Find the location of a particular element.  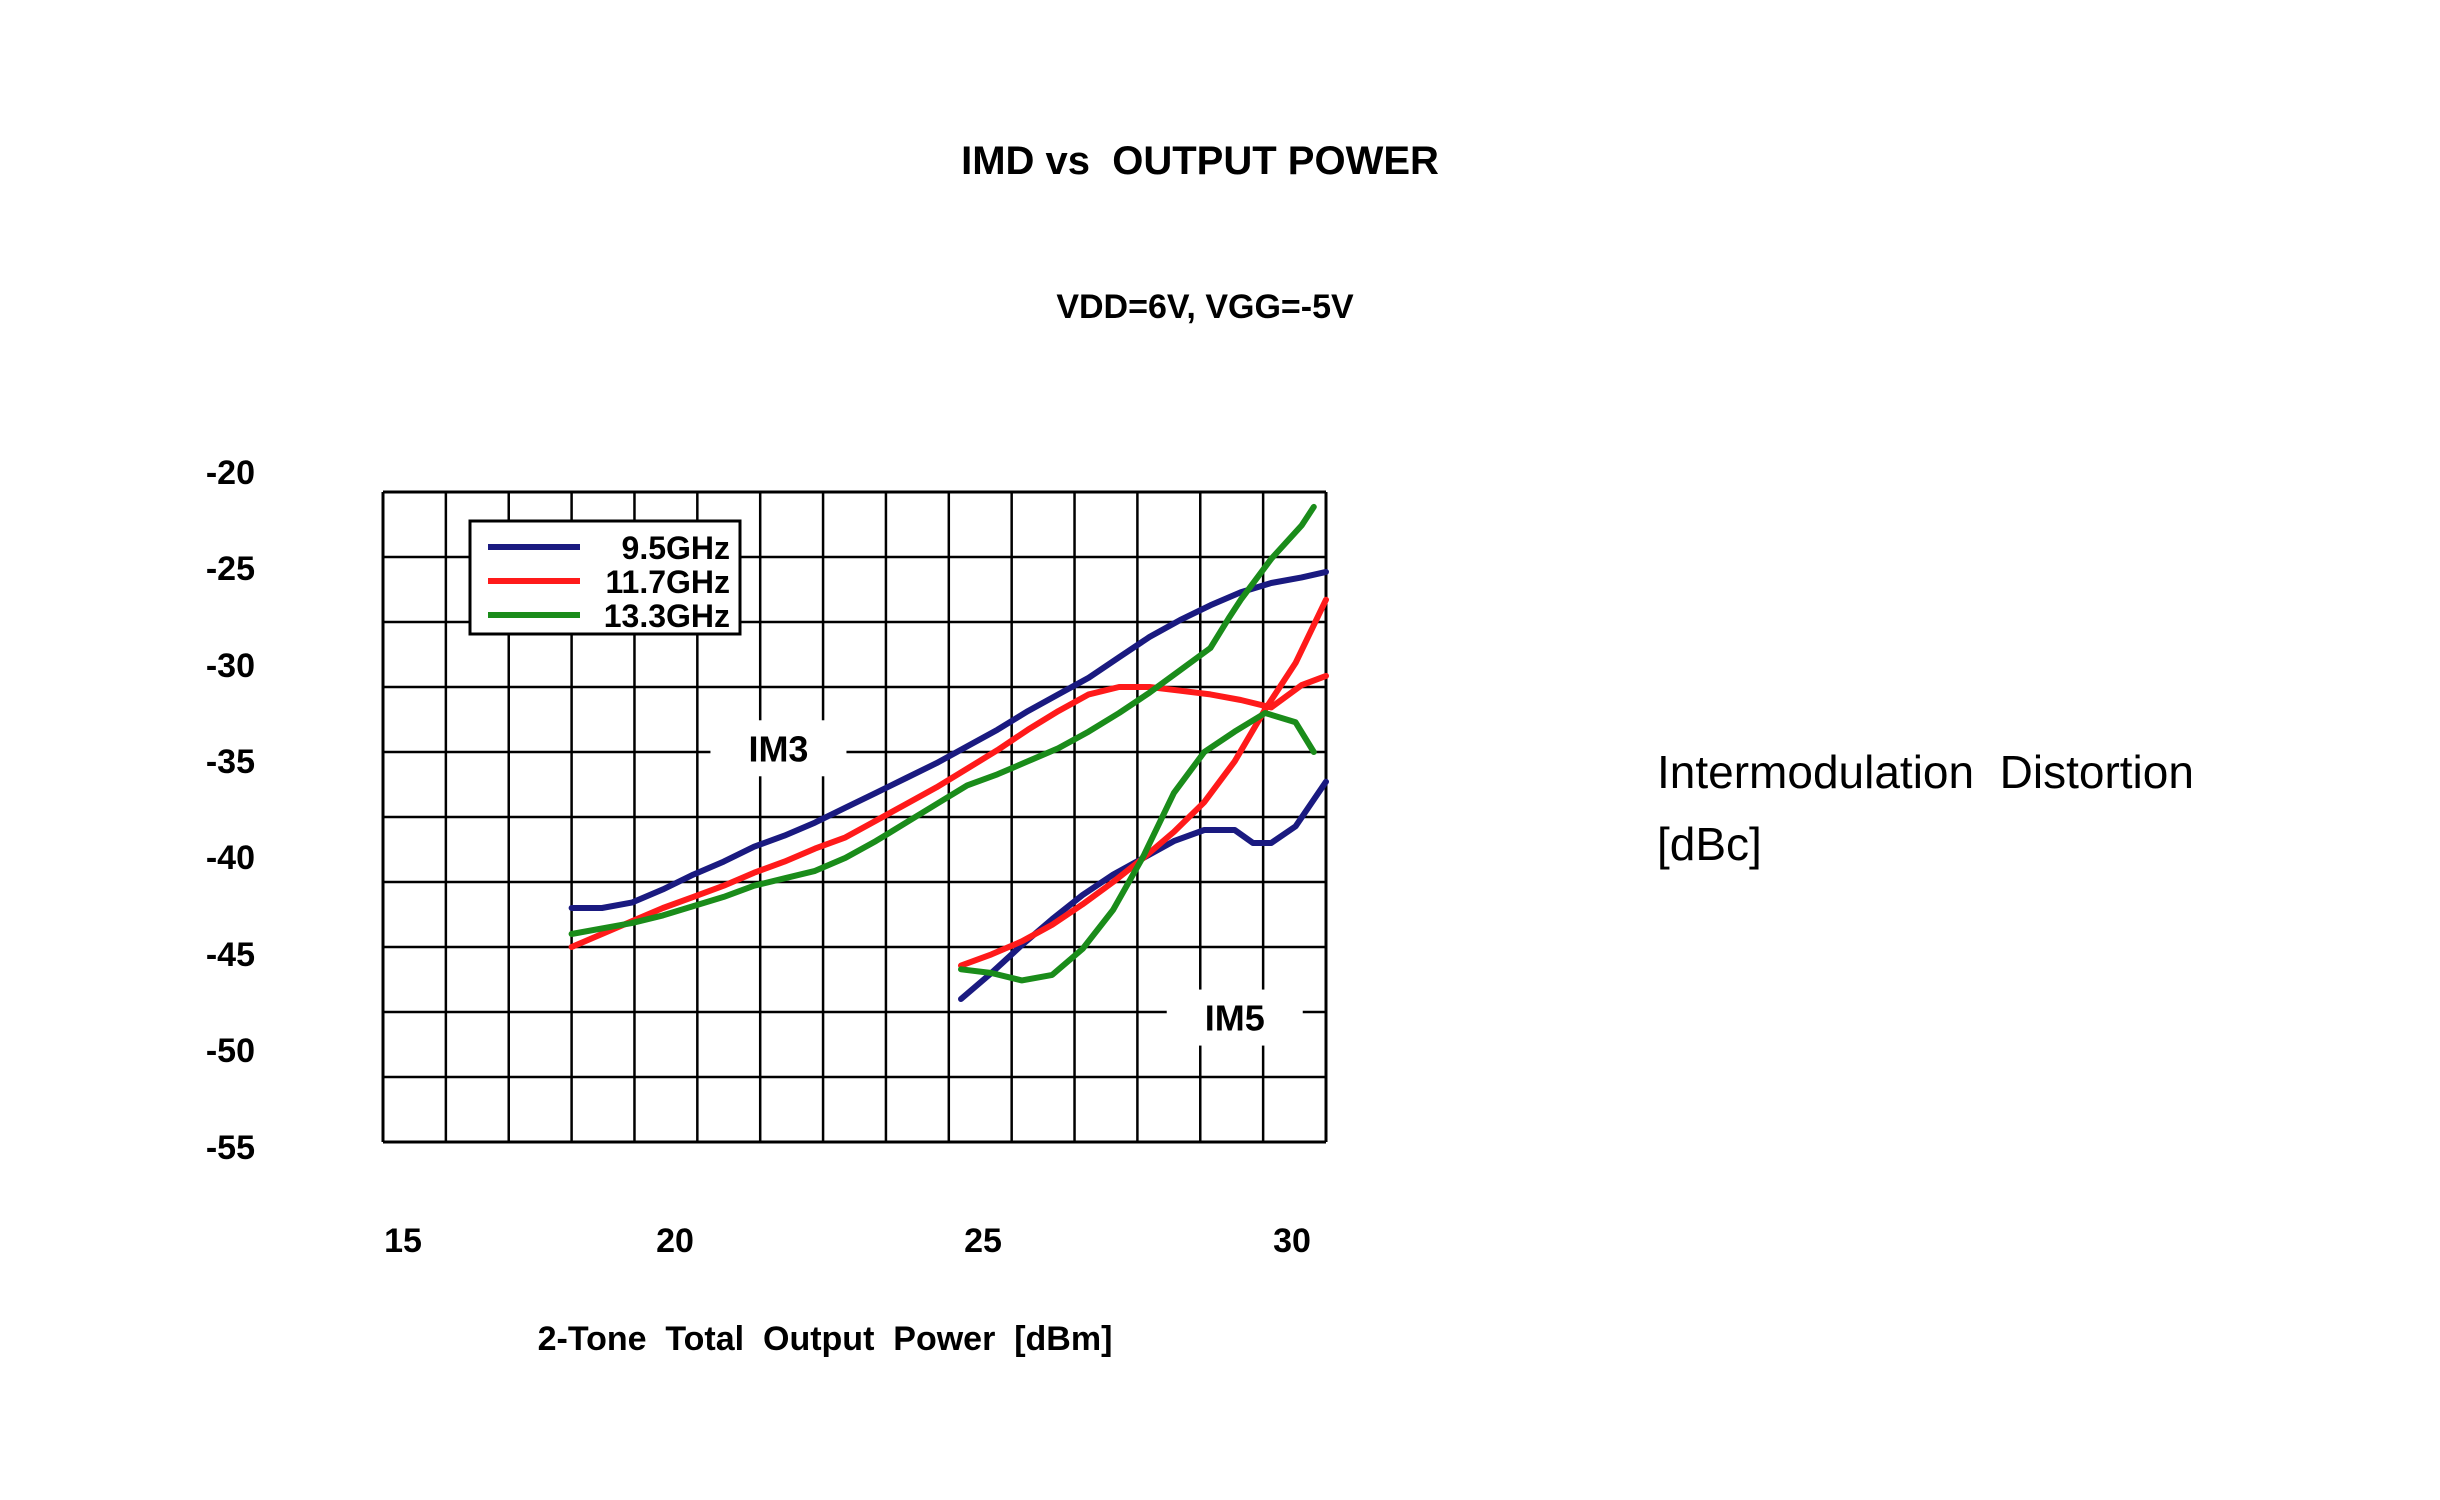

y-axis-ticks: -20 -25 -30 -35 -40 -45 -50 -55 is located at coordinates (230, 810).